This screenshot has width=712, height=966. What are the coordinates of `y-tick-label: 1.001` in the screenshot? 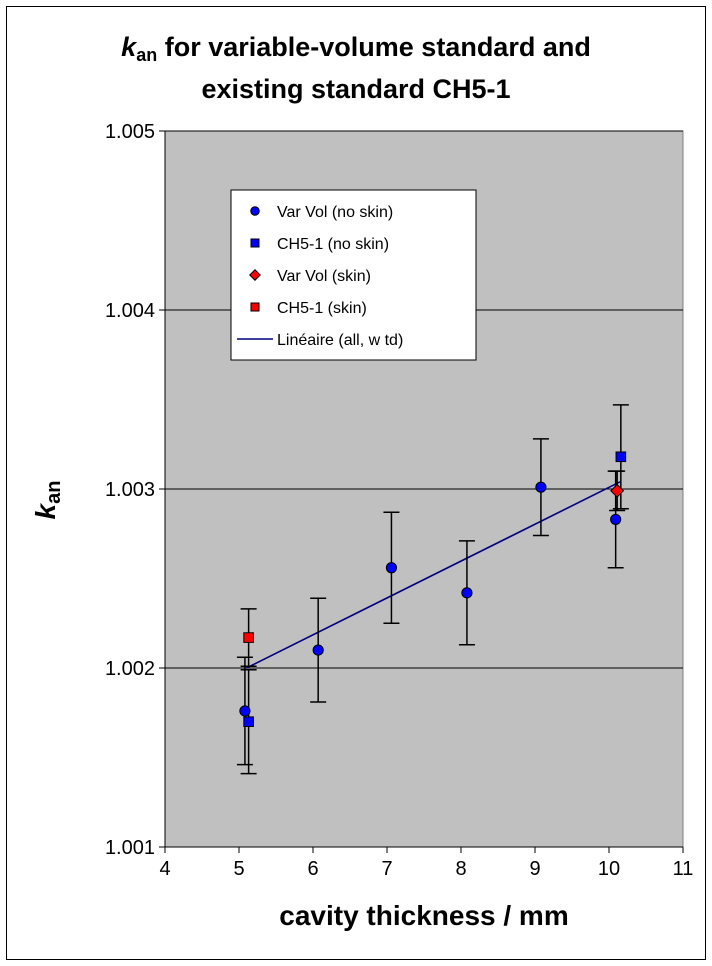 It's located at (130, 848).